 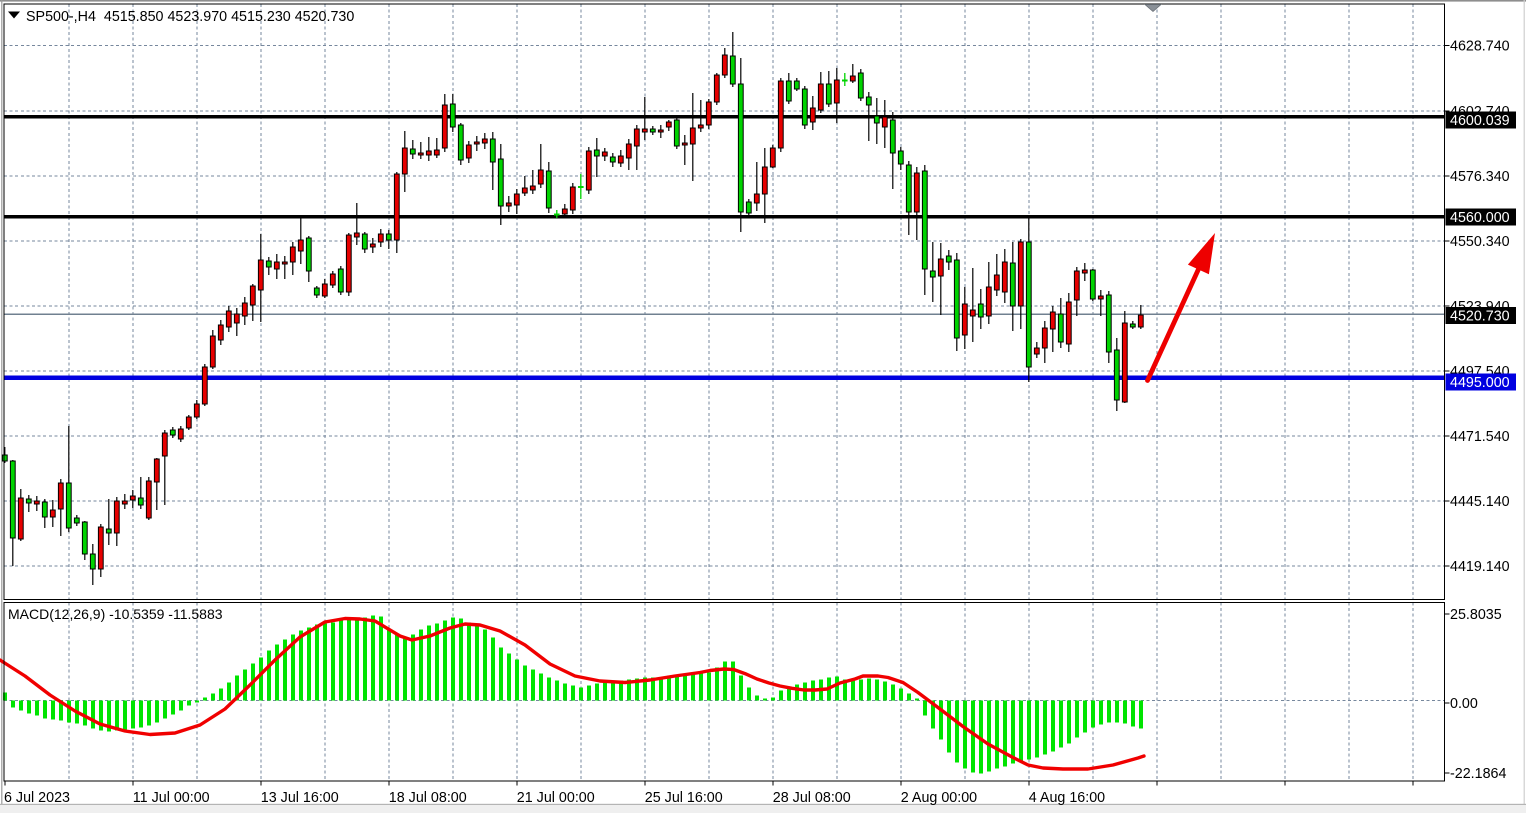 I want to click on svg-text:MACD(12,26,9) -10.5359 -11.588: MACD(12,26,9) -10.5359 -11.5883, so click(x=115, y=614).